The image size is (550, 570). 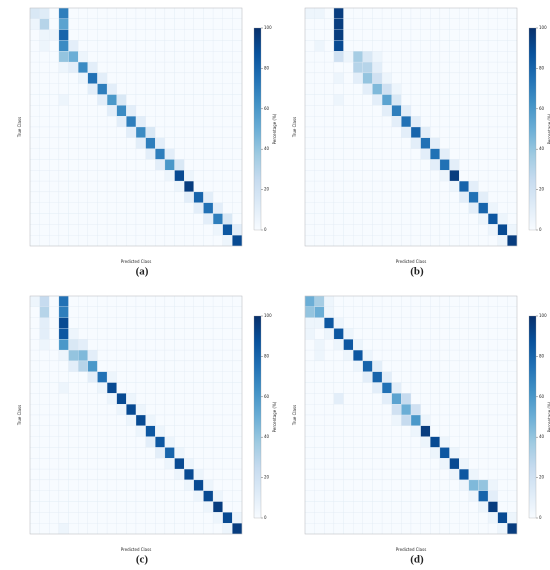 What do you see at coordinates (136, 261) in the screenshot?
I see `x-axis-label: Predicted Class` at bounding box center [136, 261].